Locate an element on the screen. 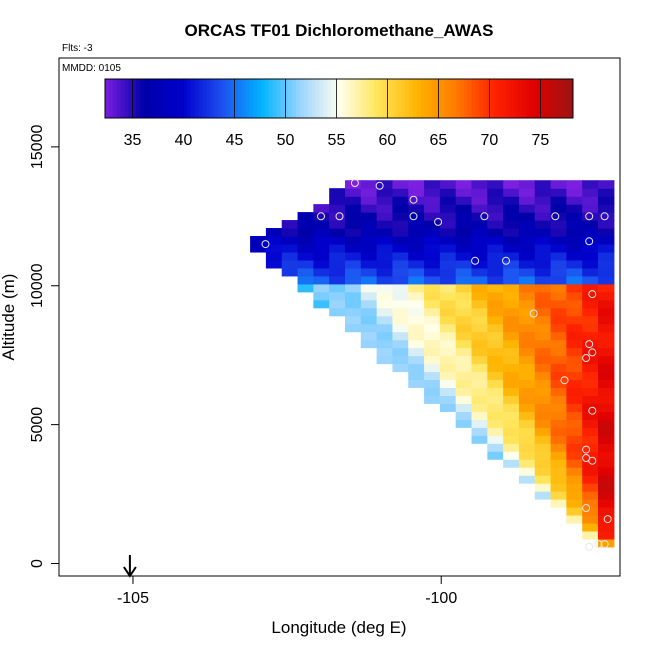 This screenshot has width=650, height=650. y-axis: 0 5000 10000 15000 is located at coordinates (44, 346).